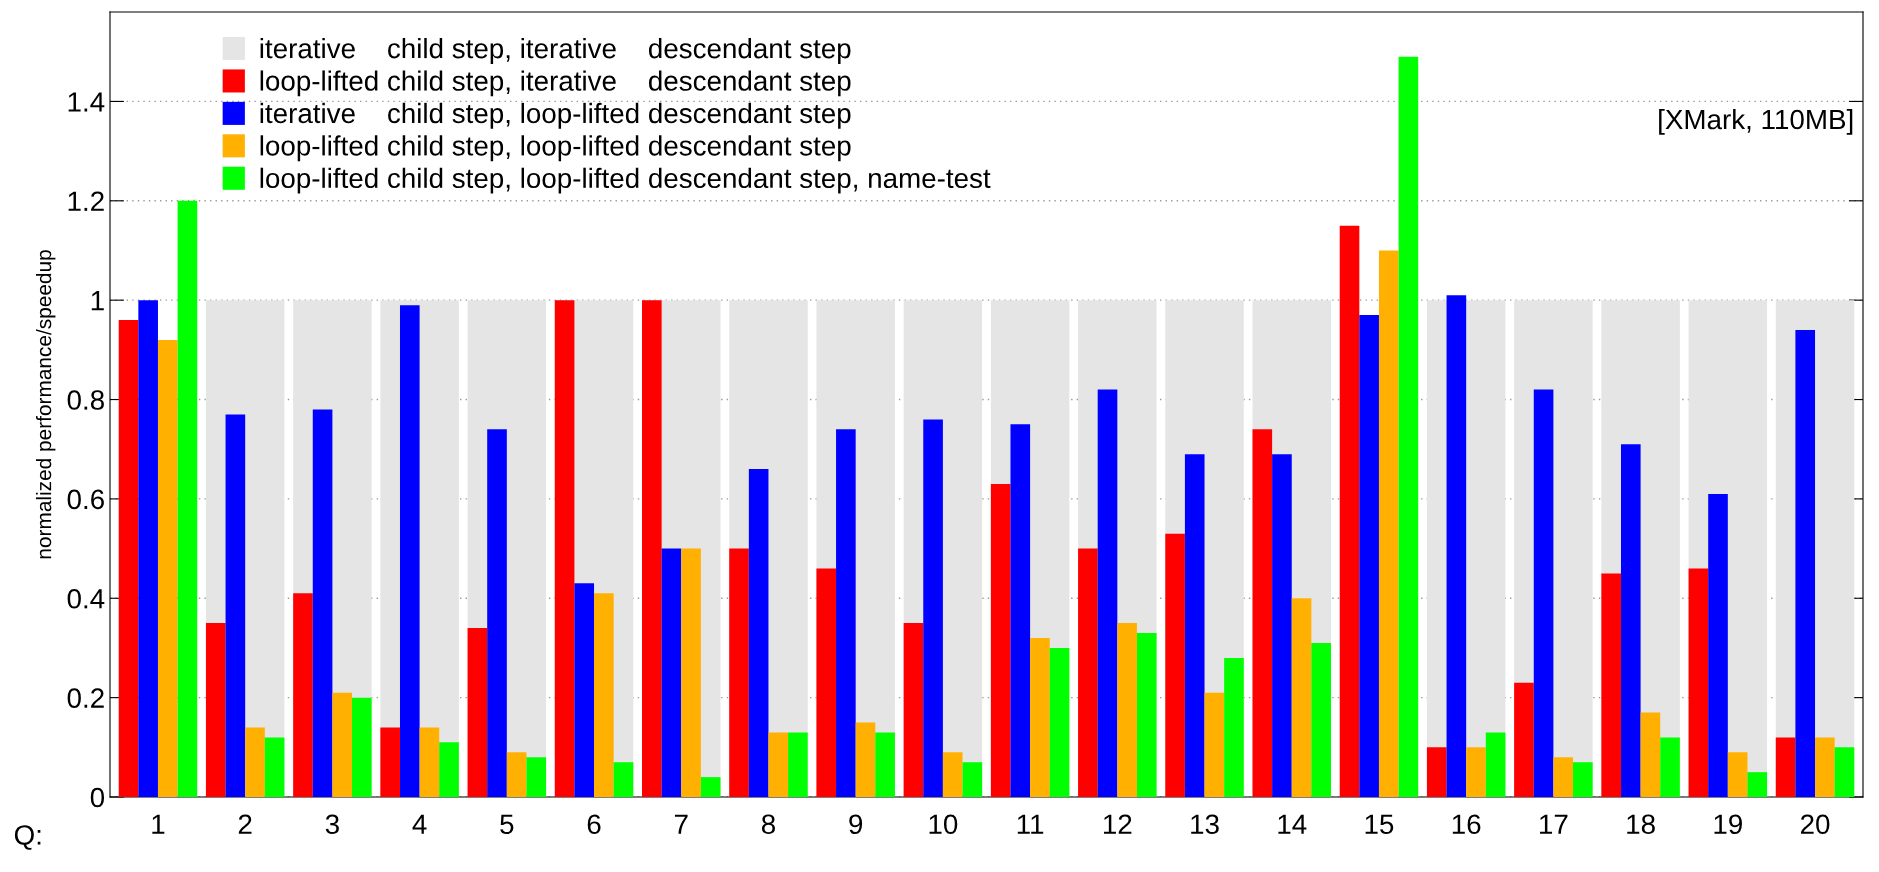  I want to click on x-tick-label: 11, so click(1030, 824).